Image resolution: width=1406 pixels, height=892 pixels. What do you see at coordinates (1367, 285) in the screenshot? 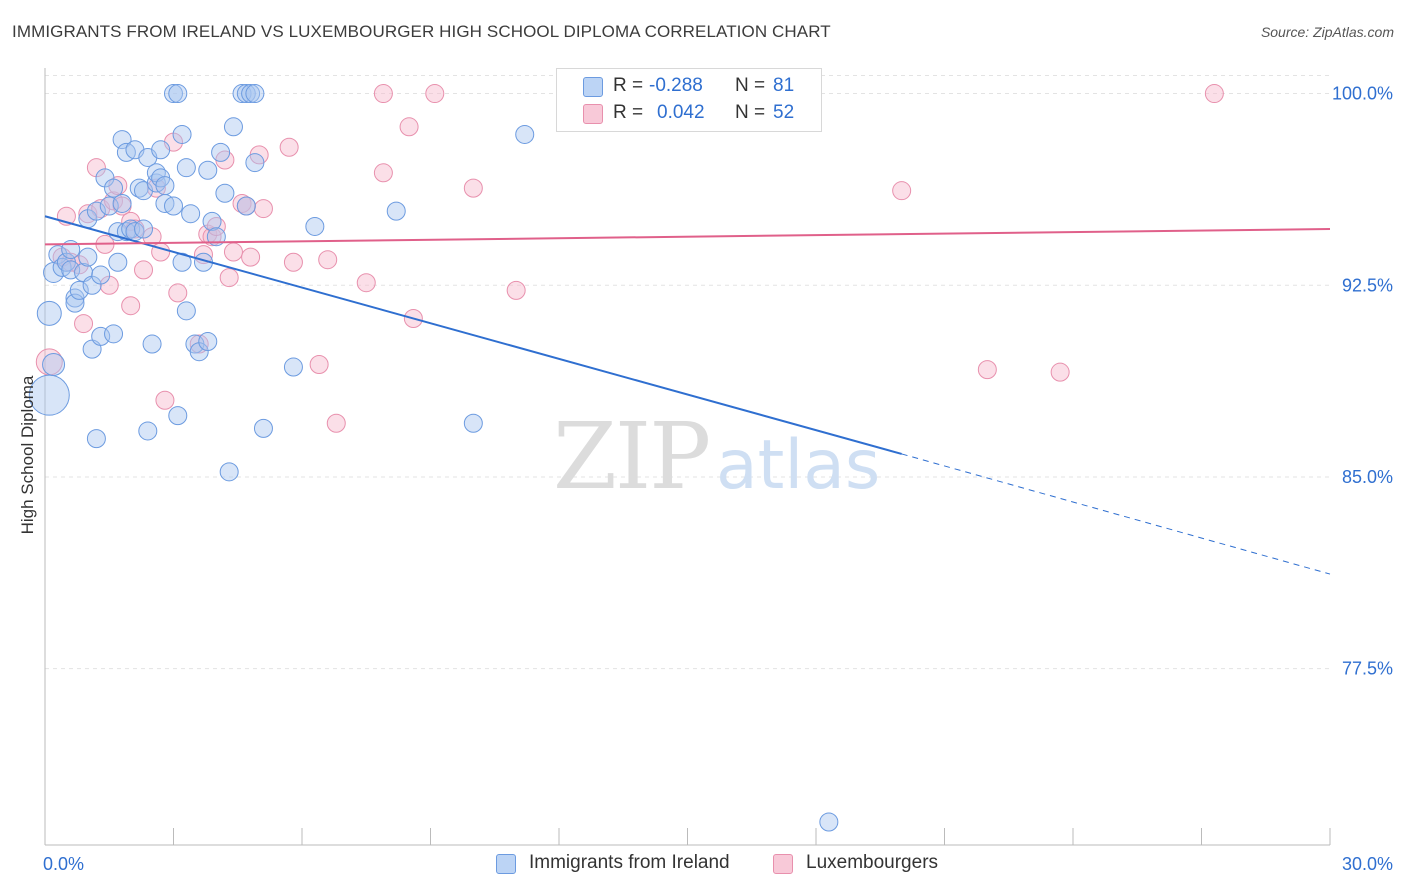
I see `y-tick-label: 92.5%` at bounding box center [1367, 285].